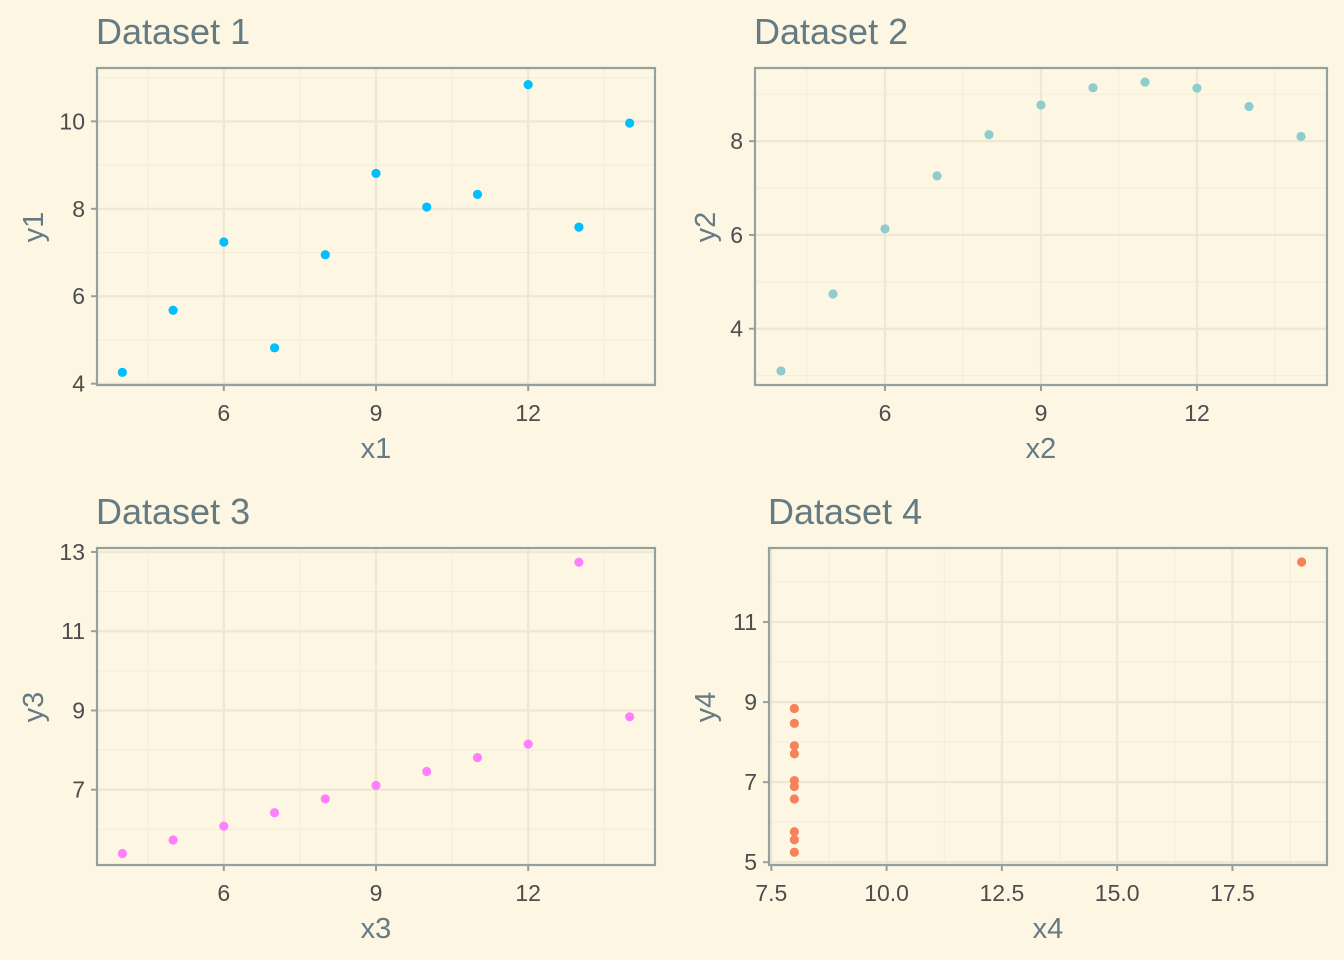 The height and width of the screenshot is (960, 1344). What do you see at coordinates (750, 862) in the screenshot?
I see `y-tick-label: 5` at bounding box center [750, 862].